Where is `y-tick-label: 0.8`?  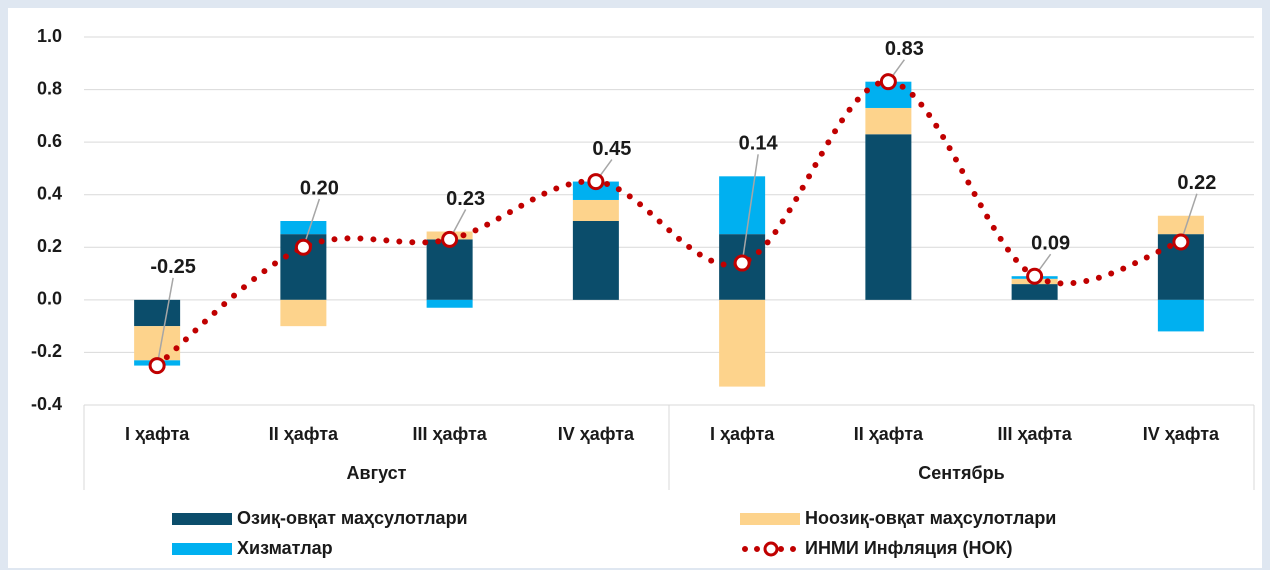 y-tick-label: 0.8 is located at coordinates (49, 88).